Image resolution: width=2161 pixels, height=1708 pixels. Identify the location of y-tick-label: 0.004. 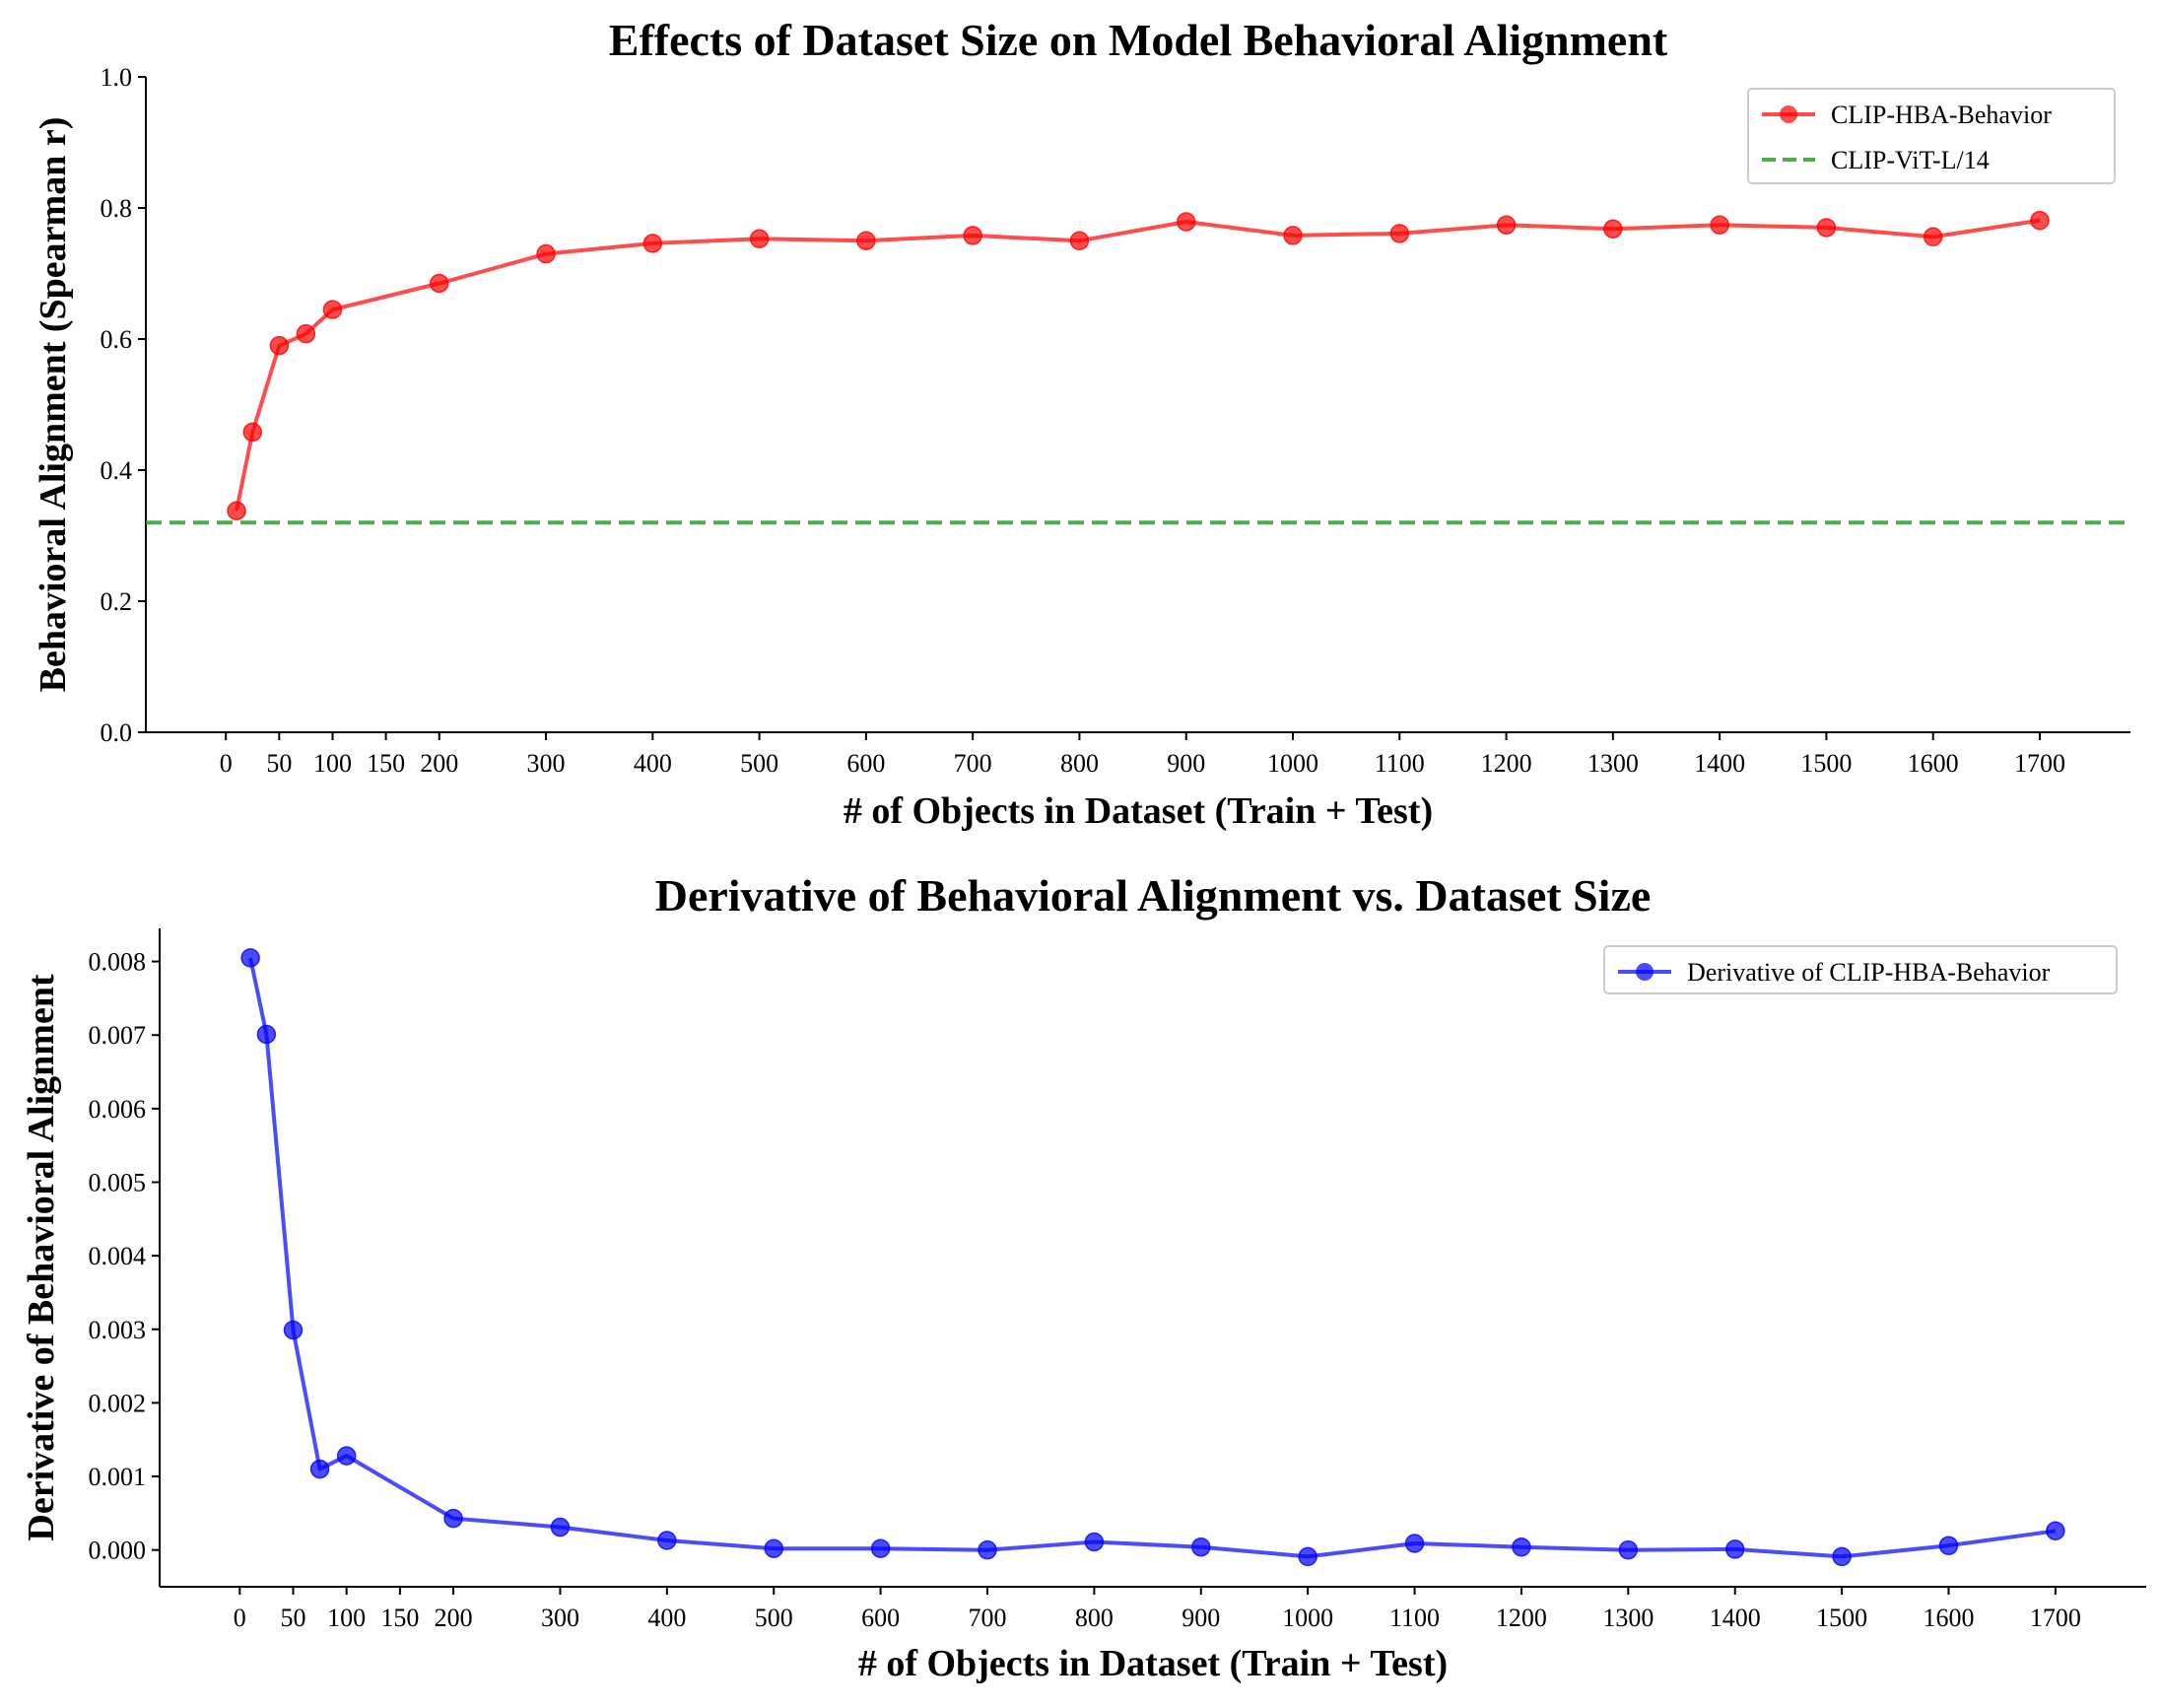
(118, 1256).